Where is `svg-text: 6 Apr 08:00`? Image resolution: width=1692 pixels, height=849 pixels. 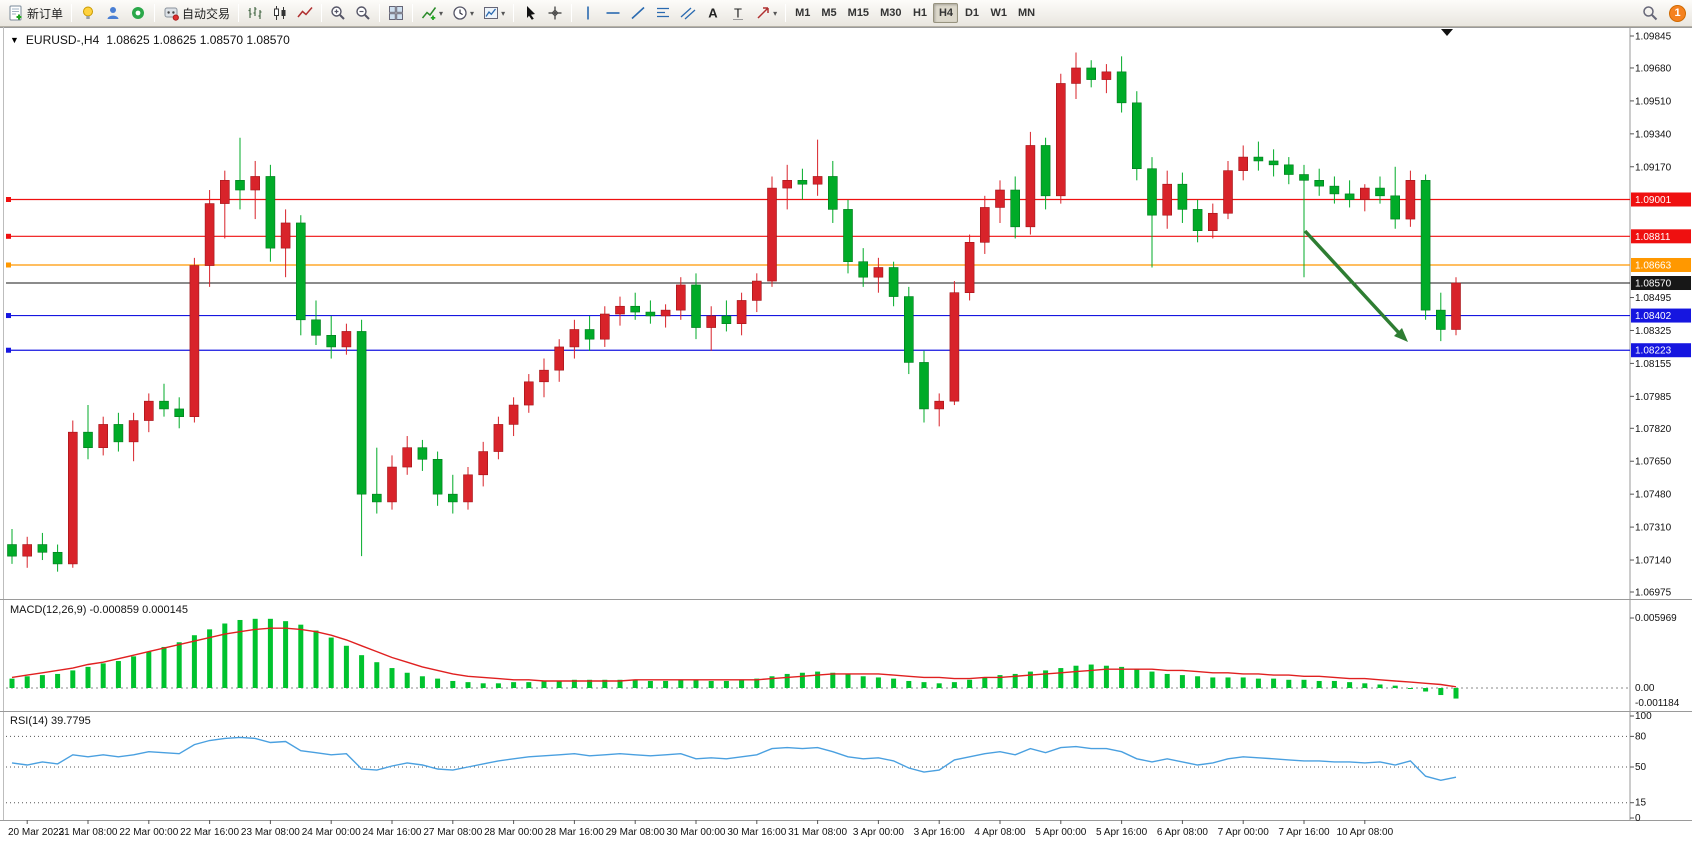
svg-text: 6 Apr 08:00 is located at coordinates (1183, 832).